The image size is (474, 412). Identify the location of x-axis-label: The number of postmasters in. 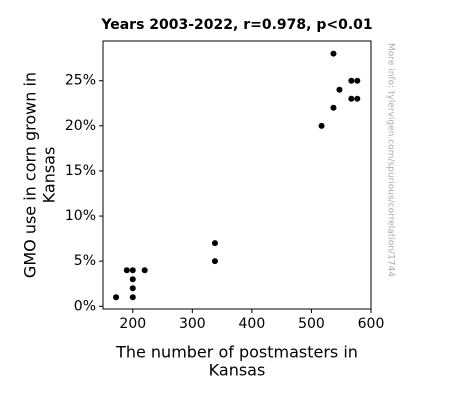
(236, 352).